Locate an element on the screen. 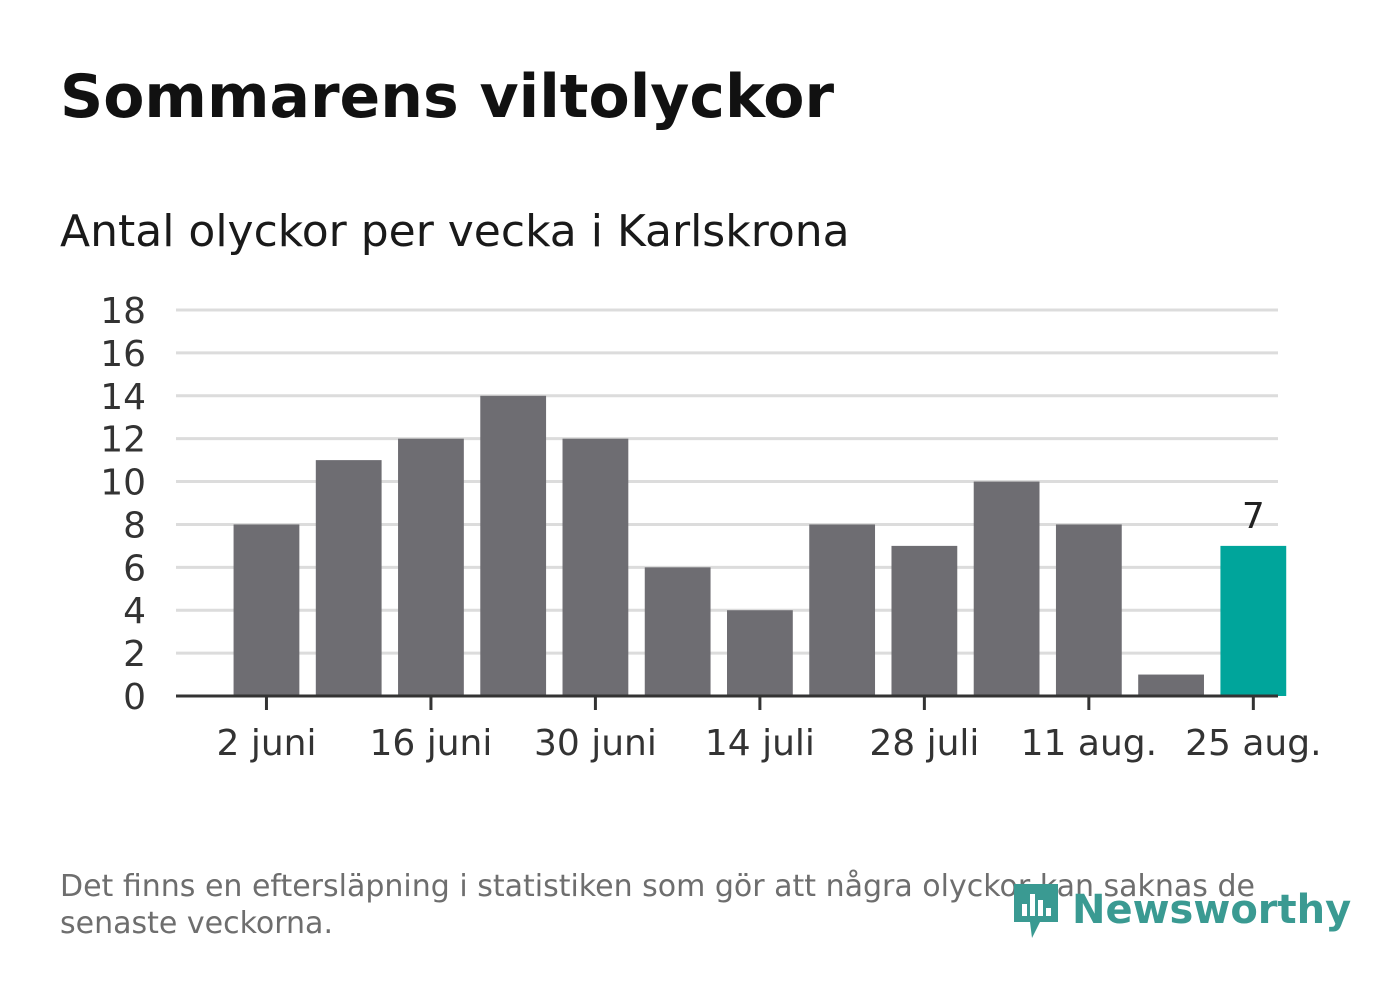  newsworthy-logo: Newsworthy is located at coordinates (1180, 910).